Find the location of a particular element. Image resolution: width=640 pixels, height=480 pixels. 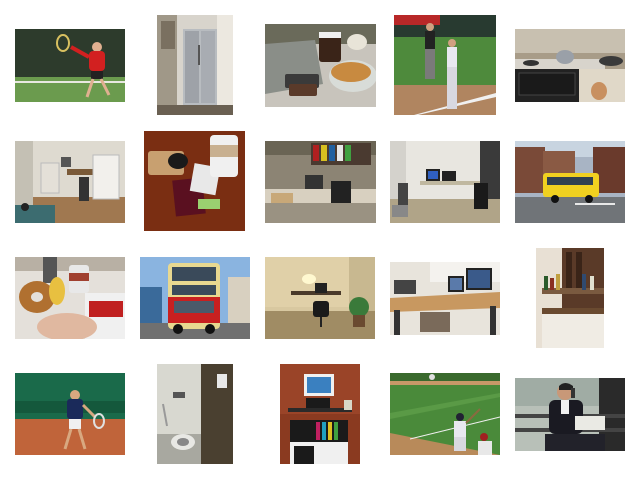

thumbnail-yellow-bus-street is located at coordinates (570, 182).